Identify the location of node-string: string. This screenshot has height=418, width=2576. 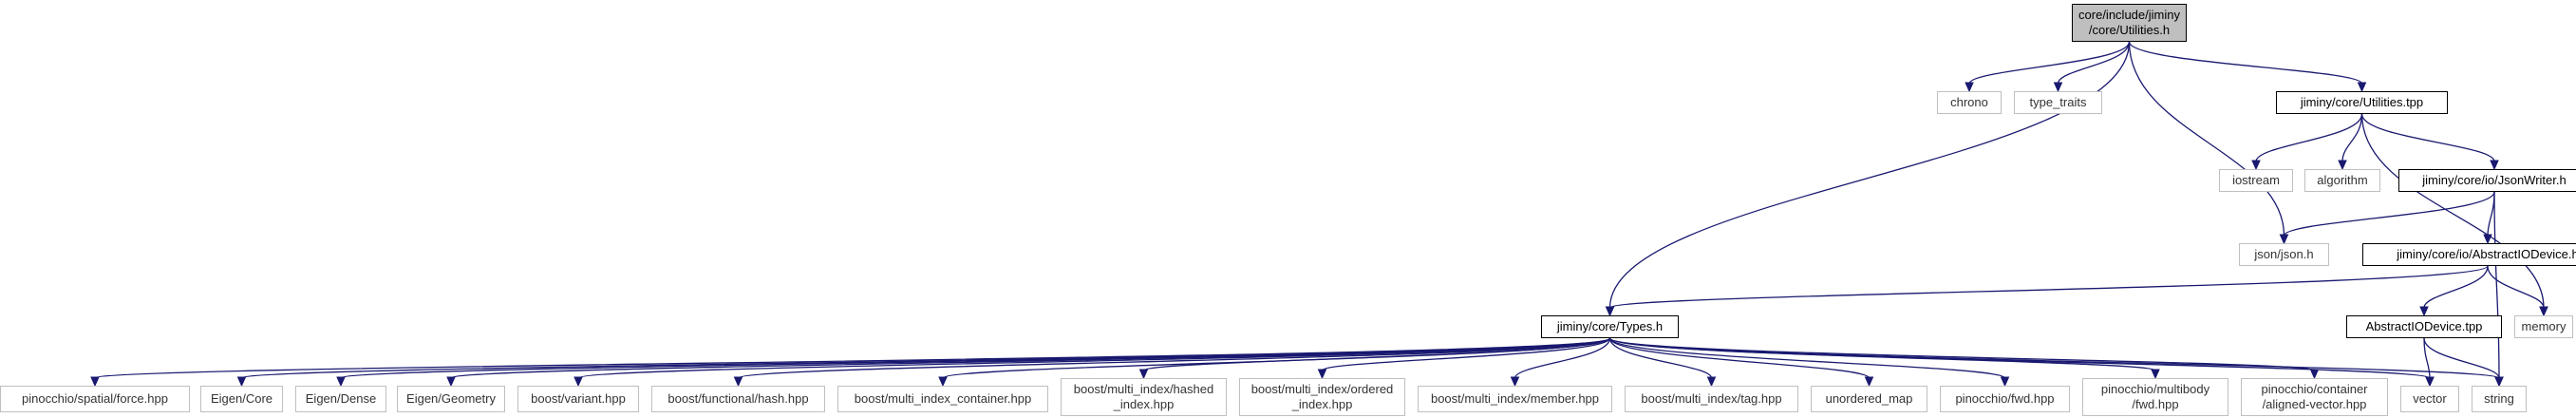
(2499, 399).